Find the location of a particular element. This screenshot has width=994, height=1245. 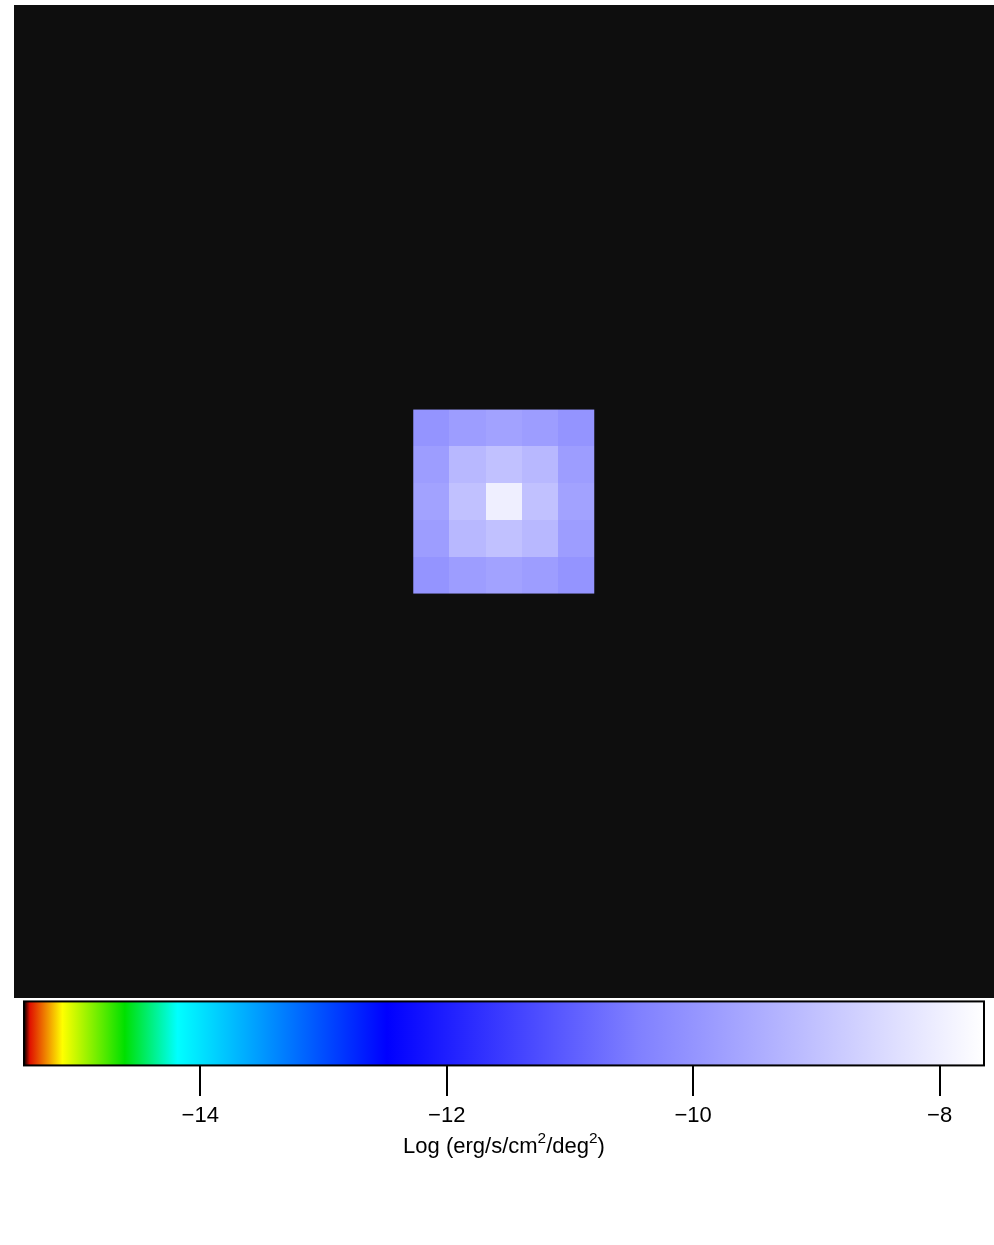

color-bar-label: −10 is located at coordinates (693, 1115).